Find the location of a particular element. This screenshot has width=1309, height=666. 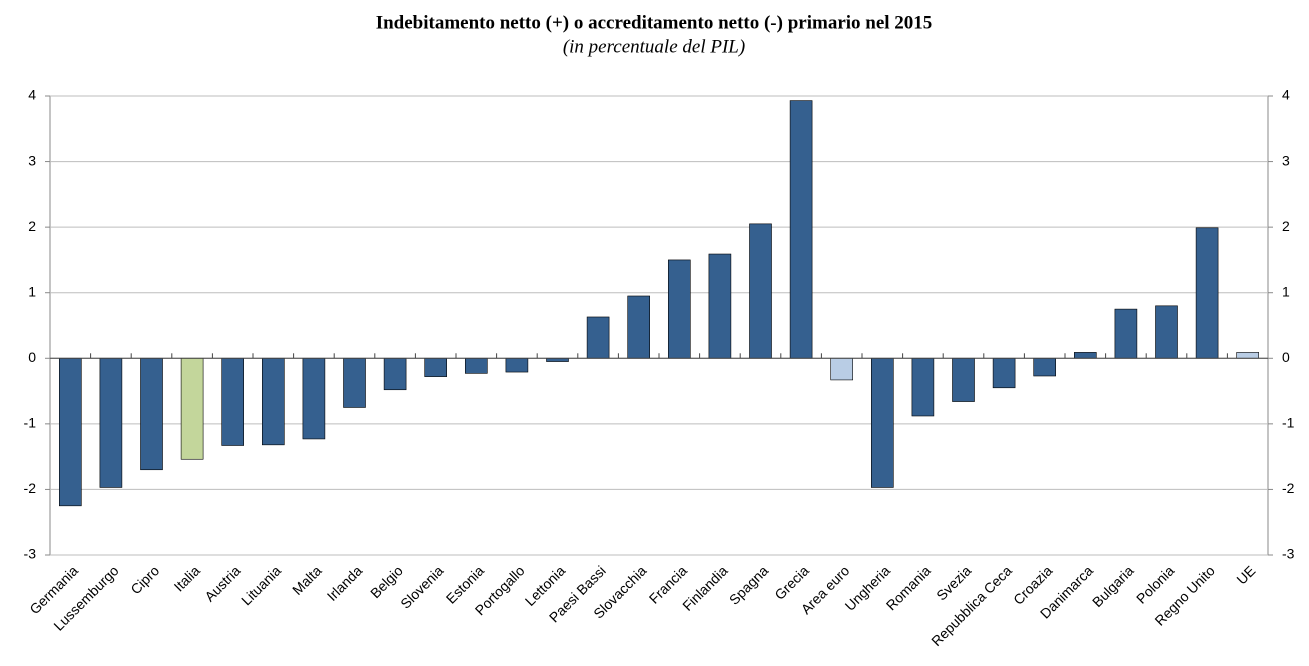

x-tick-label: Irlanda is located at coordinates (345, 583).